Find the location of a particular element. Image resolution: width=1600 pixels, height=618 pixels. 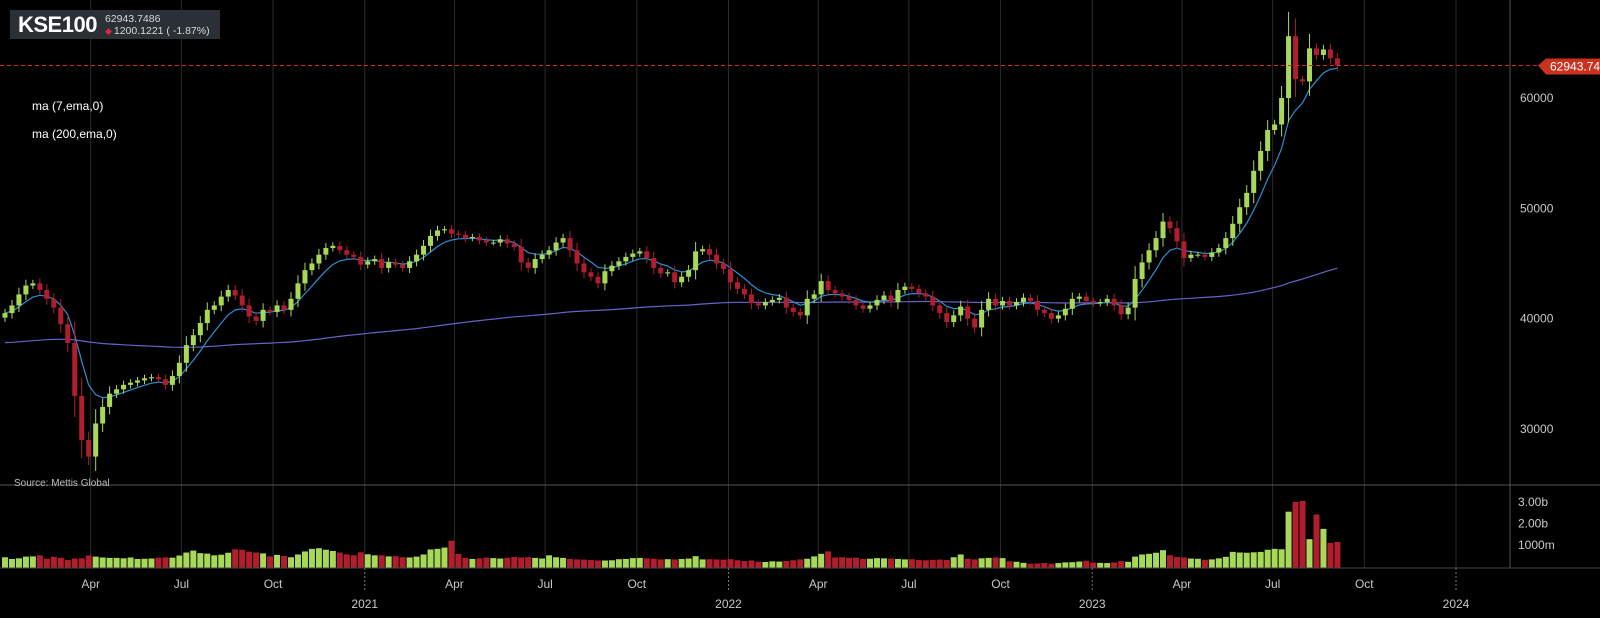

price-tag-shape is located at coordinates (1569, 66).